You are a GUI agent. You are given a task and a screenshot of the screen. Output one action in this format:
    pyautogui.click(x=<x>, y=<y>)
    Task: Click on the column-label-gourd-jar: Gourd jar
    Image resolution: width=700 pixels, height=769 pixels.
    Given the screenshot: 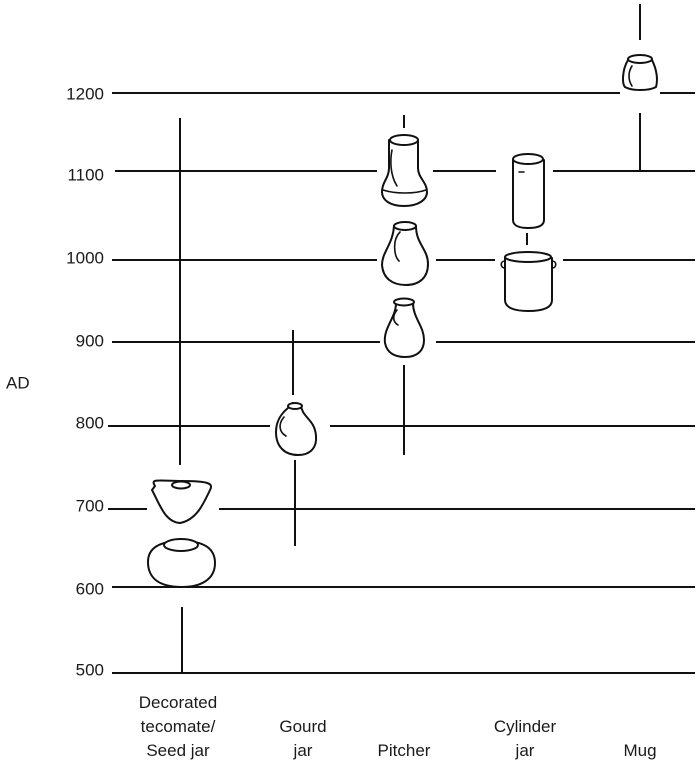 What is the action you would take?
    pyautogui.click(x=302, y=738)
    